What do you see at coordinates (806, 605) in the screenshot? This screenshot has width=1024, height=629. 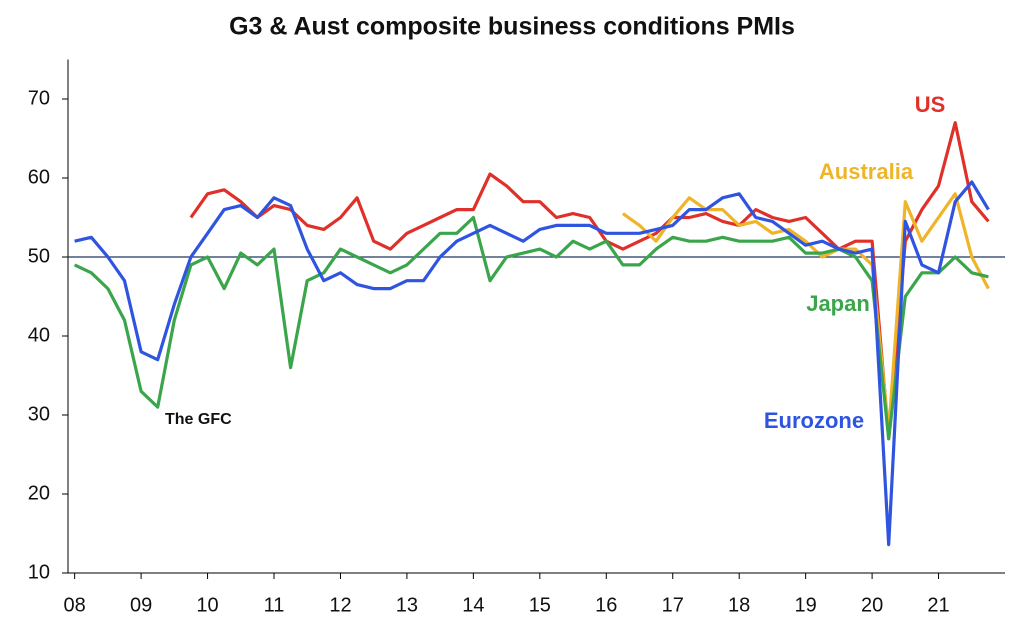 I see `x-tick-label: 19` at bounding box center [806, 605].